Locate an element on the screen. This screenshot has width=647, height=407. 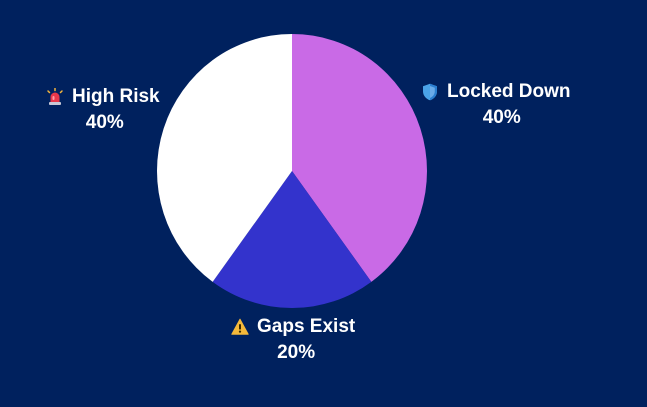
warning-icon is located at coordinates (240, 326).